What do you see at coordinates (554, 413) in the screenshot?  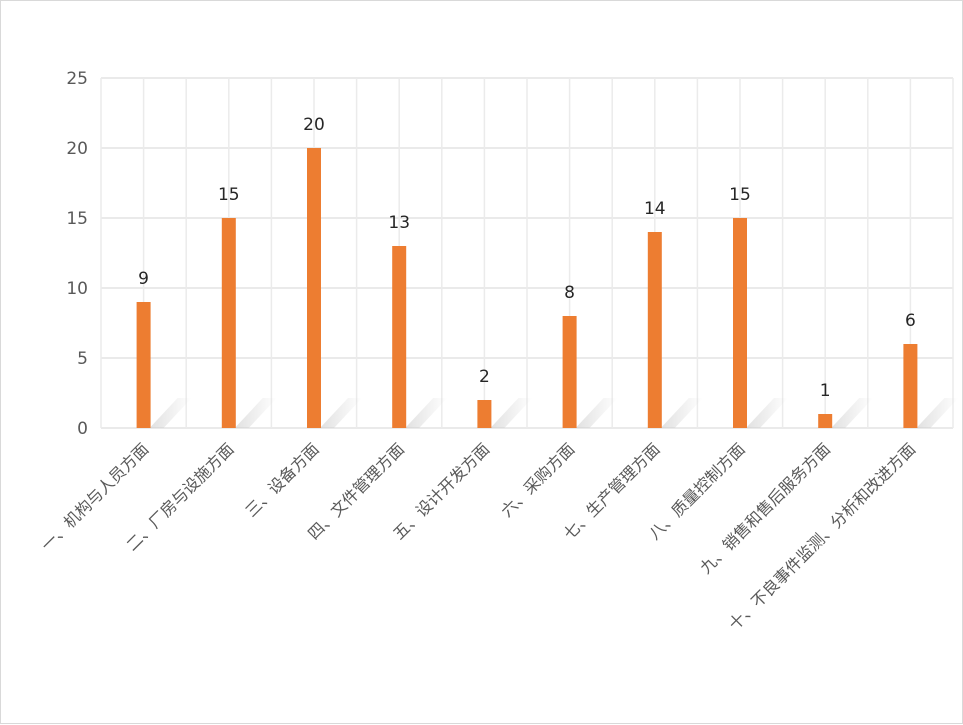 I see `bar-shadows` at bounding box center [554, 413].